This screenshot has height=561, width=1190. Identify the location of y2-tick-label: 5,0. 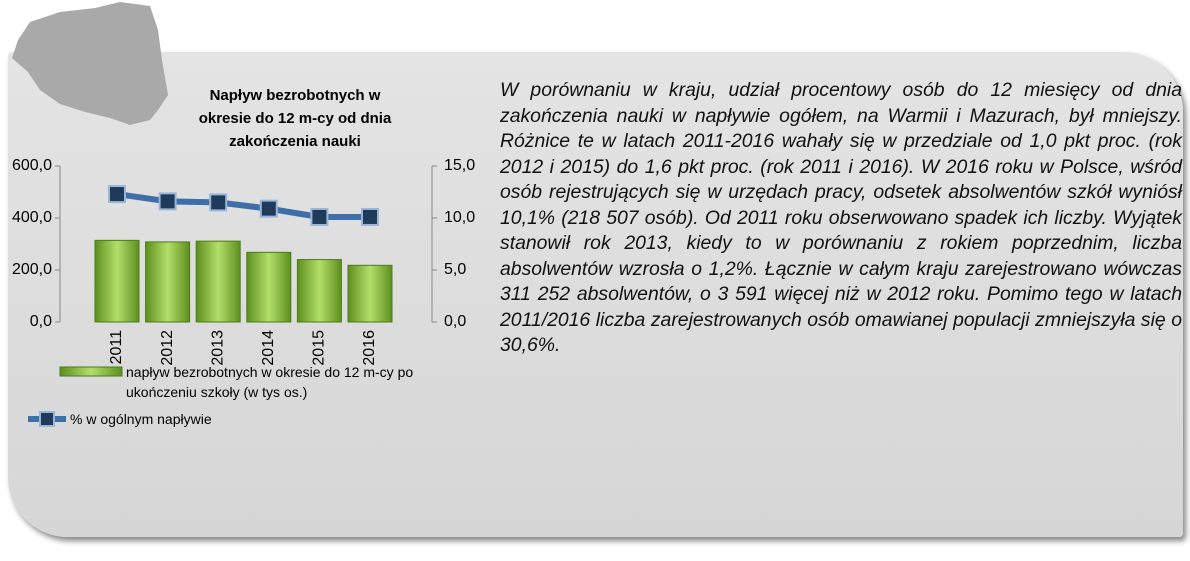
(455, 269).